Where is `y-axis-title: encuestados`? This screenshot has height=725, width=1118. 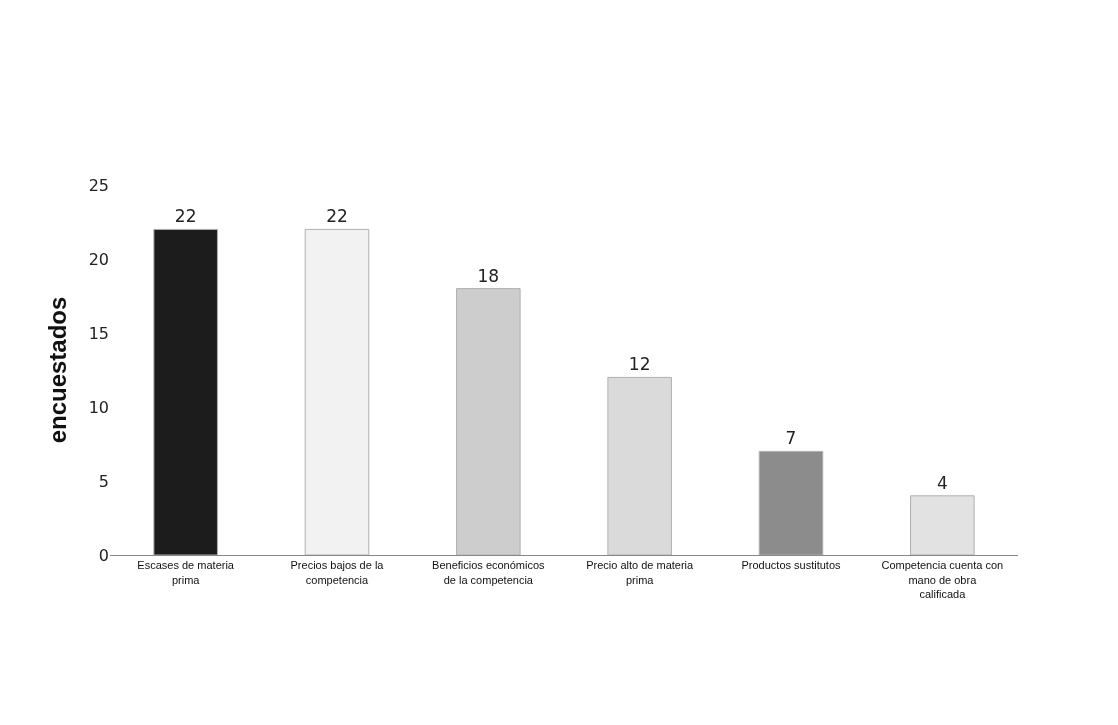
y-axis-title: encuestados is located at coordinates (57, 370).